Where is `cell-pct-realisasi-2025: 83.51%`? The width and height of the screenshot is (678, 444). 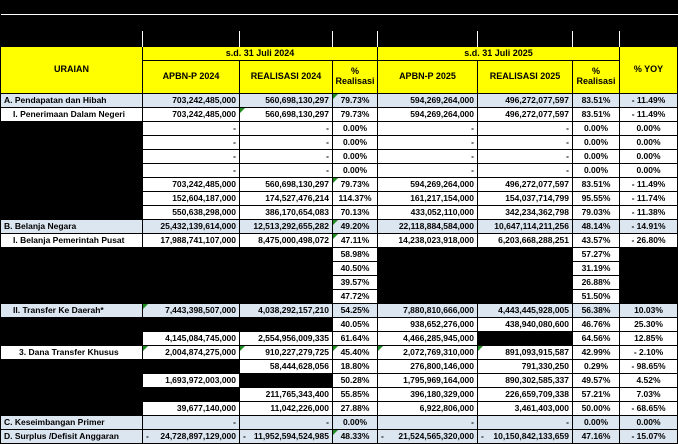
cell-pct-realisasi-2025: 83.51% is located at coordinates (596, 185).